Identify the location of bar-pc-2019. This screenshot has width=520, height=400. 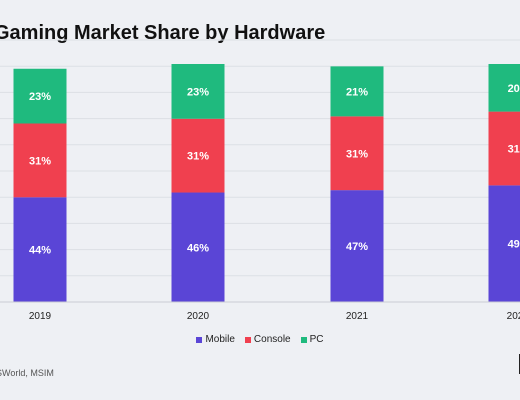
(40, 96).